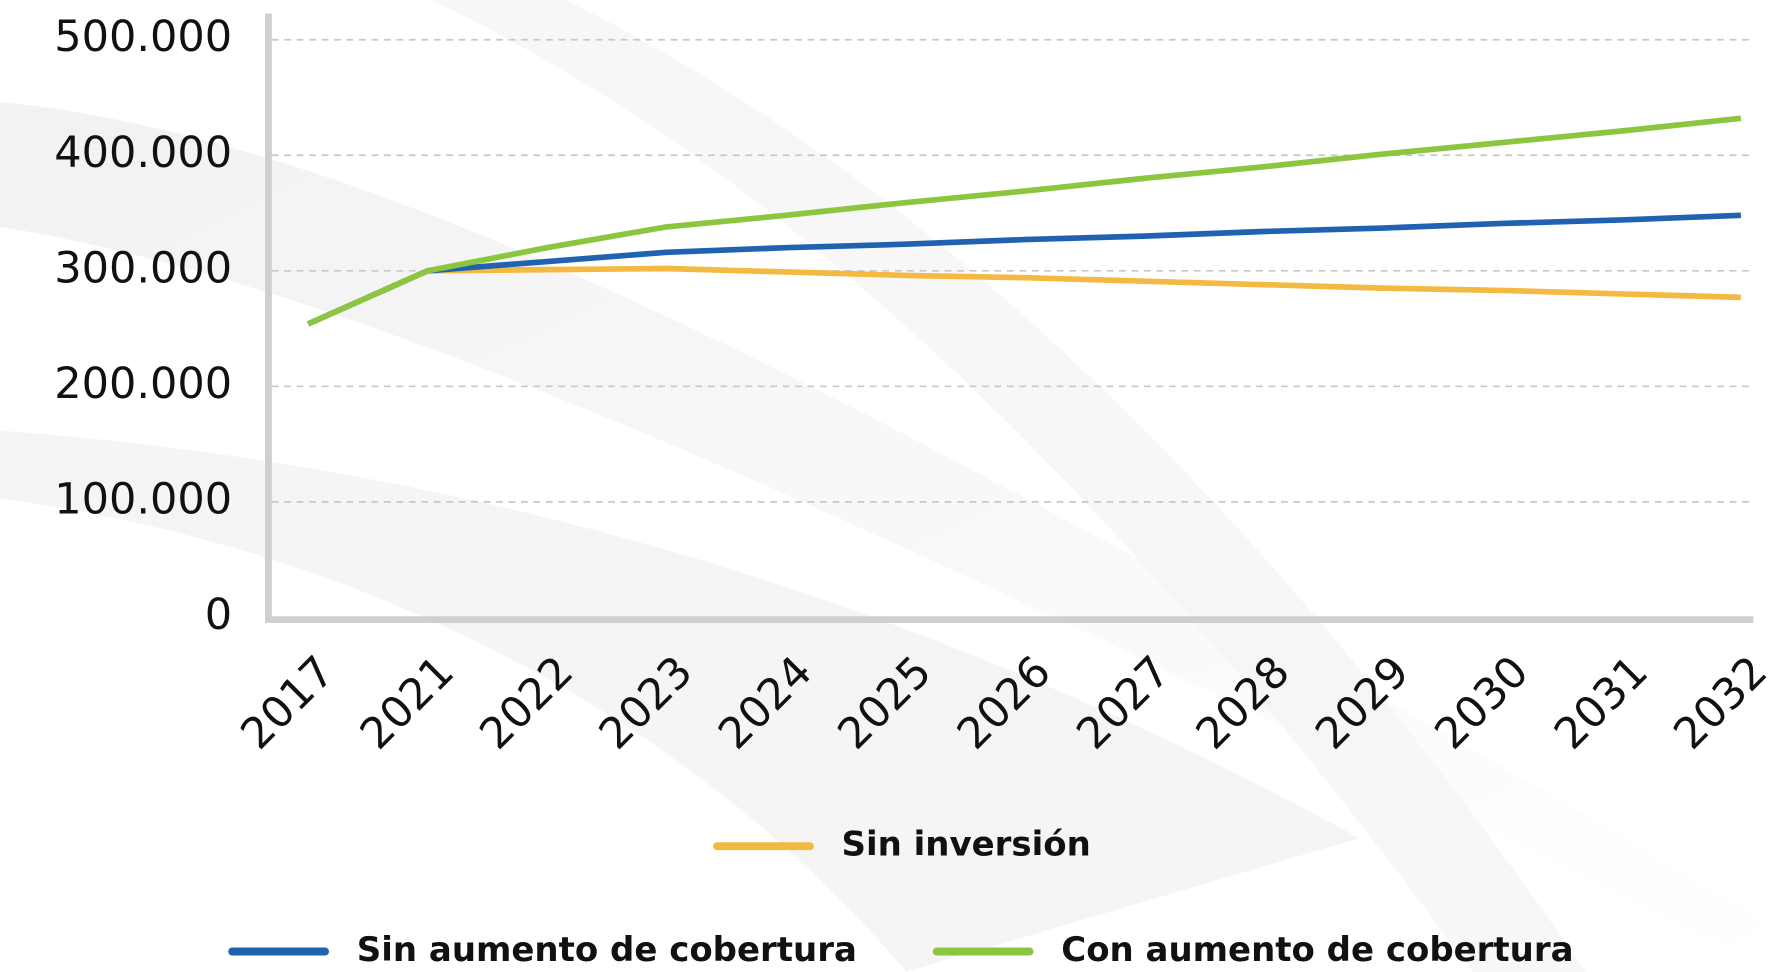 The height and width of the screenshot is (972, 1776). I want to click on y-tick-label: 400.000, so click(143, 153).